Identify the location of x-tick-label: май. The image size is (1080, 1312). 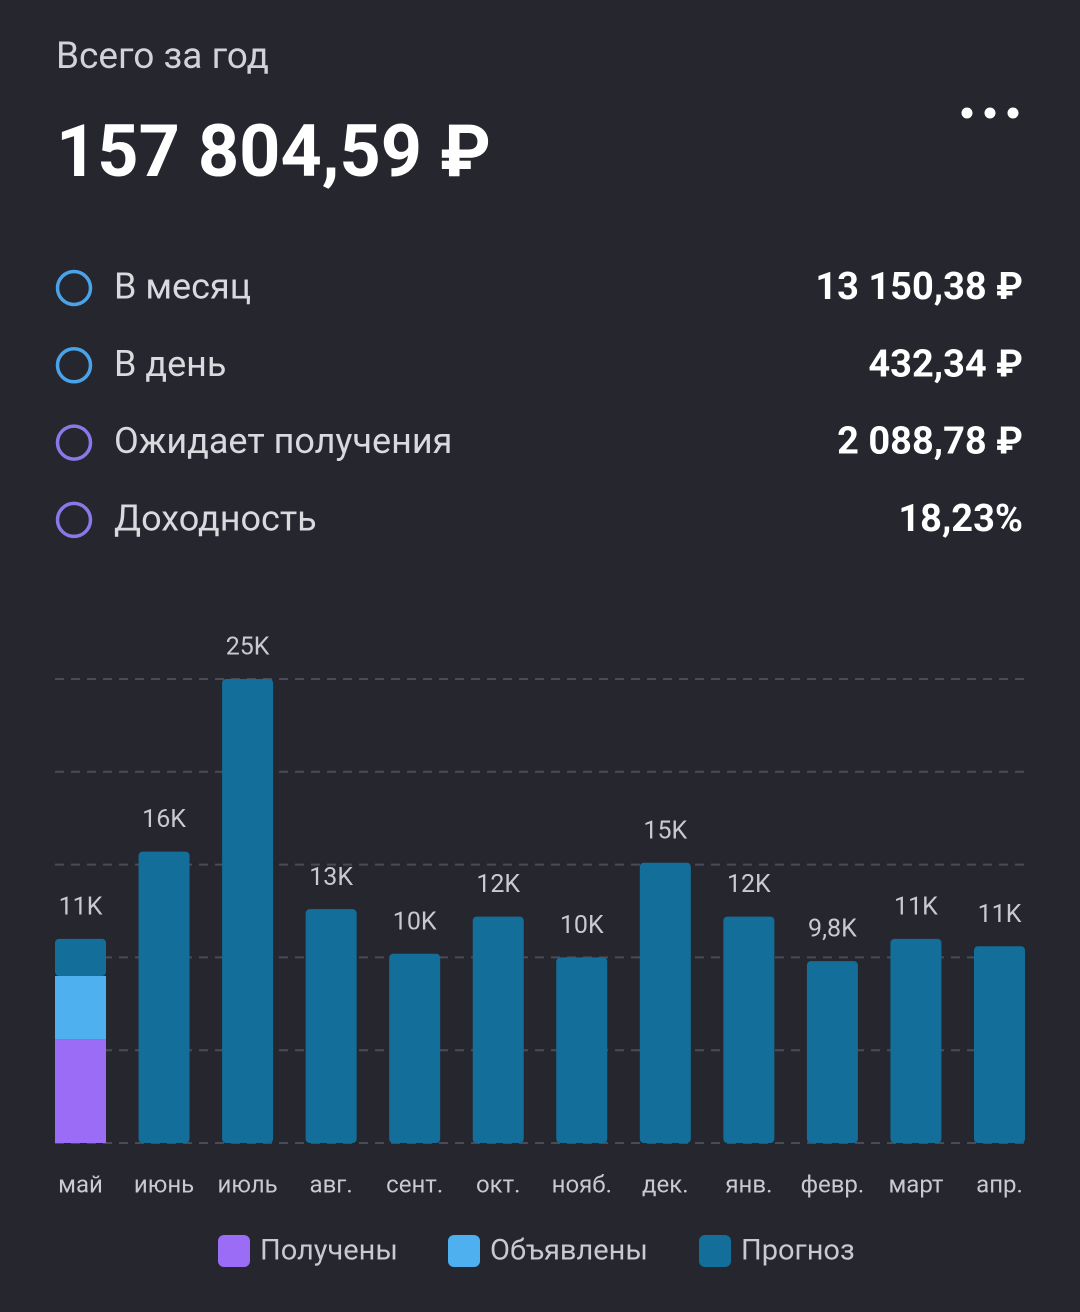
(80, 1184).